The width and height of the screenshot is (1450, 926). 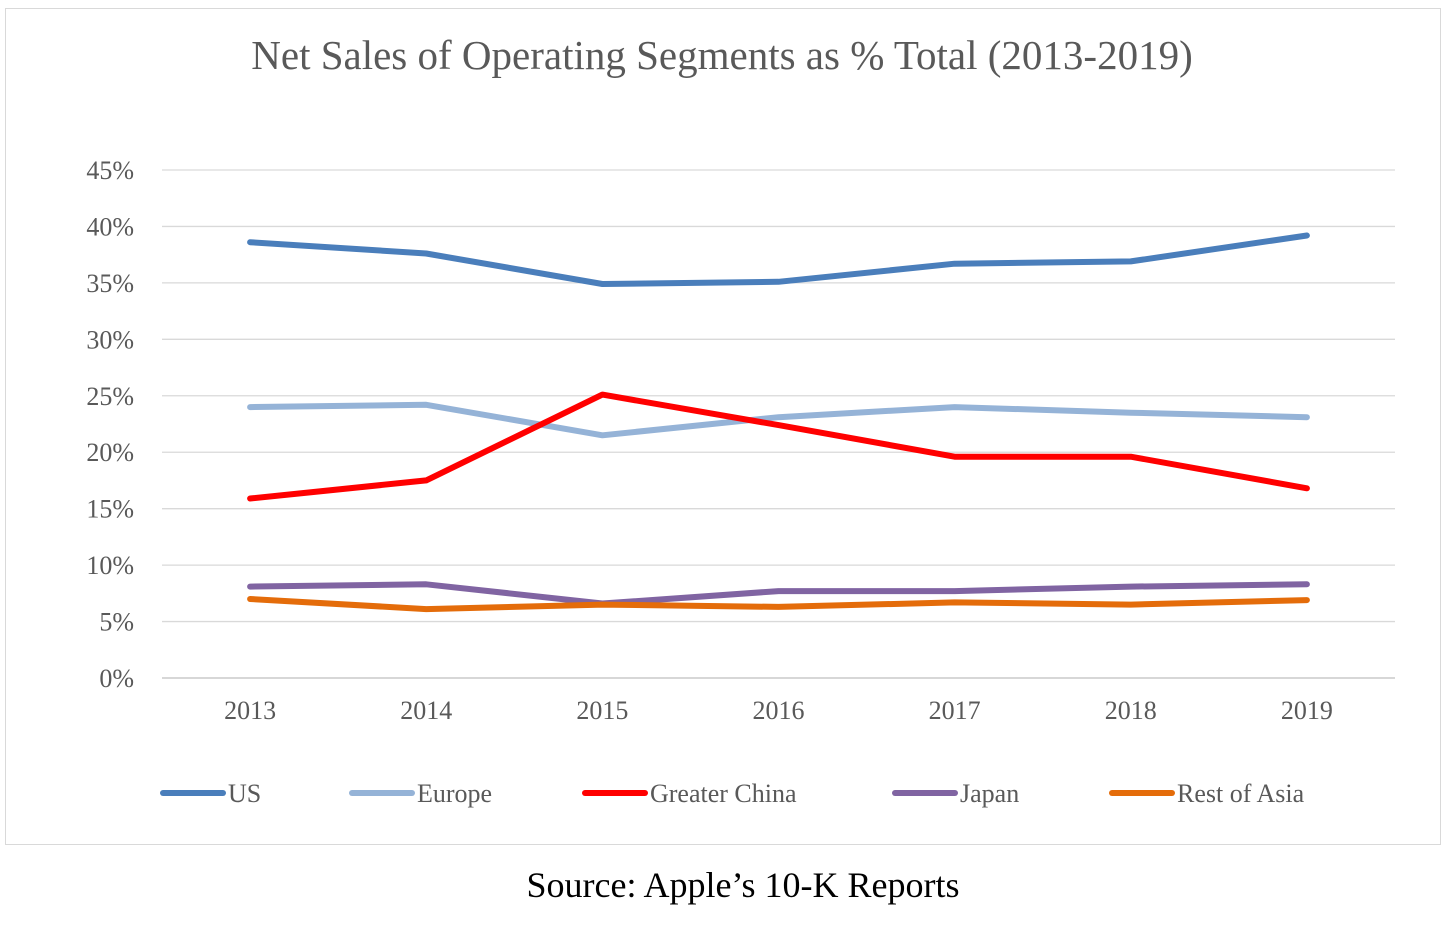 What do you see at coordinates (110, 452) in the screenshot?
I see `y-tick-label: 20%` at bounding box center [110, 452].